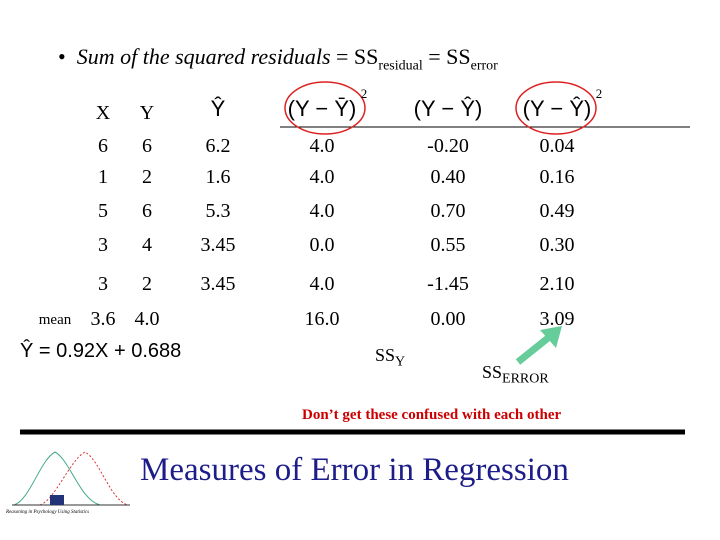 The height and width of the screenshot is (540, 720). What do you see at coordinates (533, 350) in the screenshot?
I see `arrow` at bounding box center [533, 350].